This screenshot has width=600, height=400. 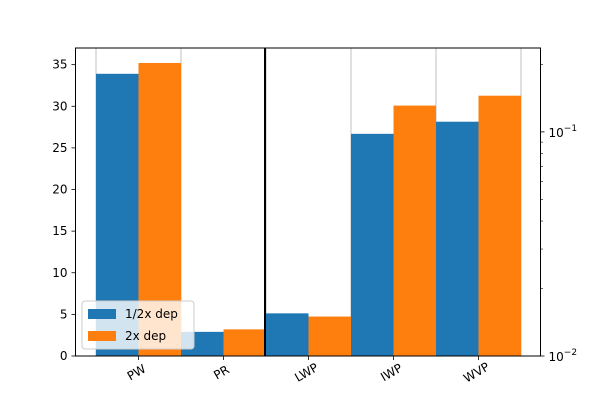 What do you see at coordinates (414, 230) in the screenshot?
I see `bar-iwp-2x-dep` at bounding box center [414, 230].